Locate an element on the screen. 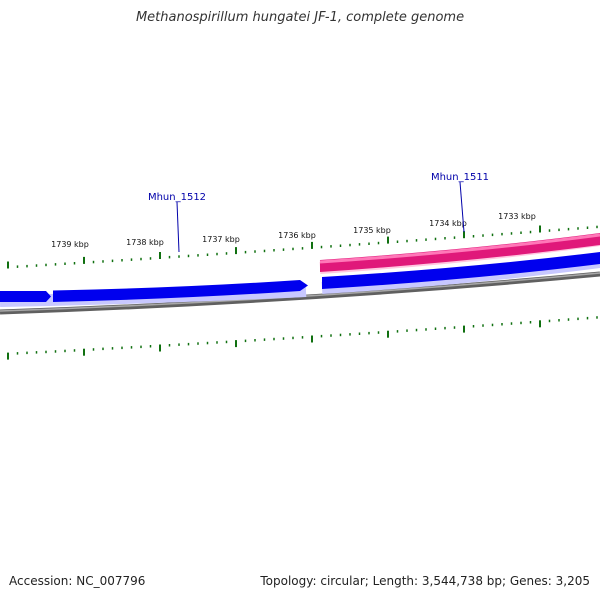 This screenshot has width=600, height=600. upper-tick-ruler is located at coordinates (302, 247).